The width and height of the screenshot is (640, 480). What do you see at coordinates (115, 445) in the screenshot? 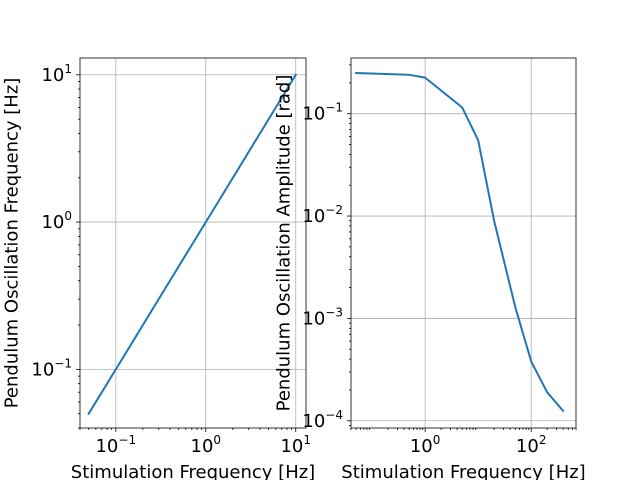
I see `left-x-tick-label: 10⁻¹` at bounding box center [115, 445].